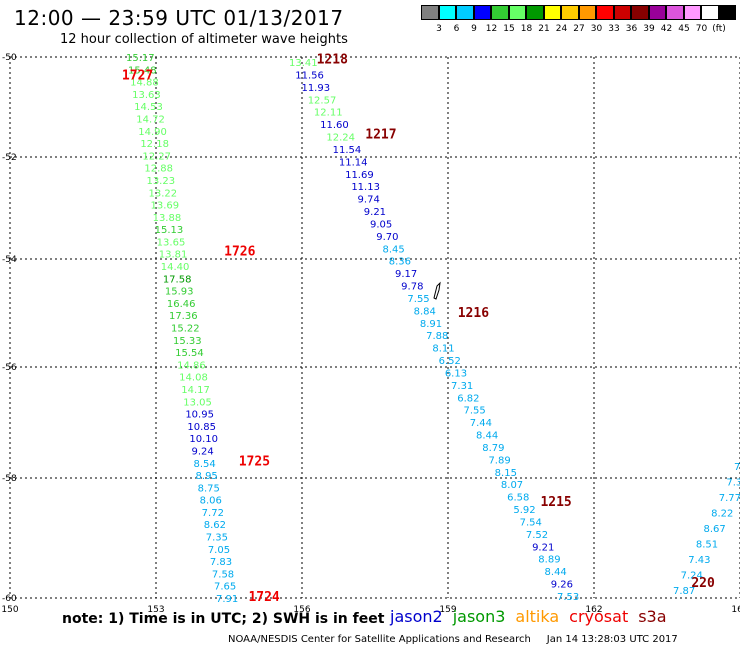 The height and width of the screenshot is (650, 740). Describe the element at coordinates (9, 260) in the screenshot. I see `lat-tick-label: -54` at that location.